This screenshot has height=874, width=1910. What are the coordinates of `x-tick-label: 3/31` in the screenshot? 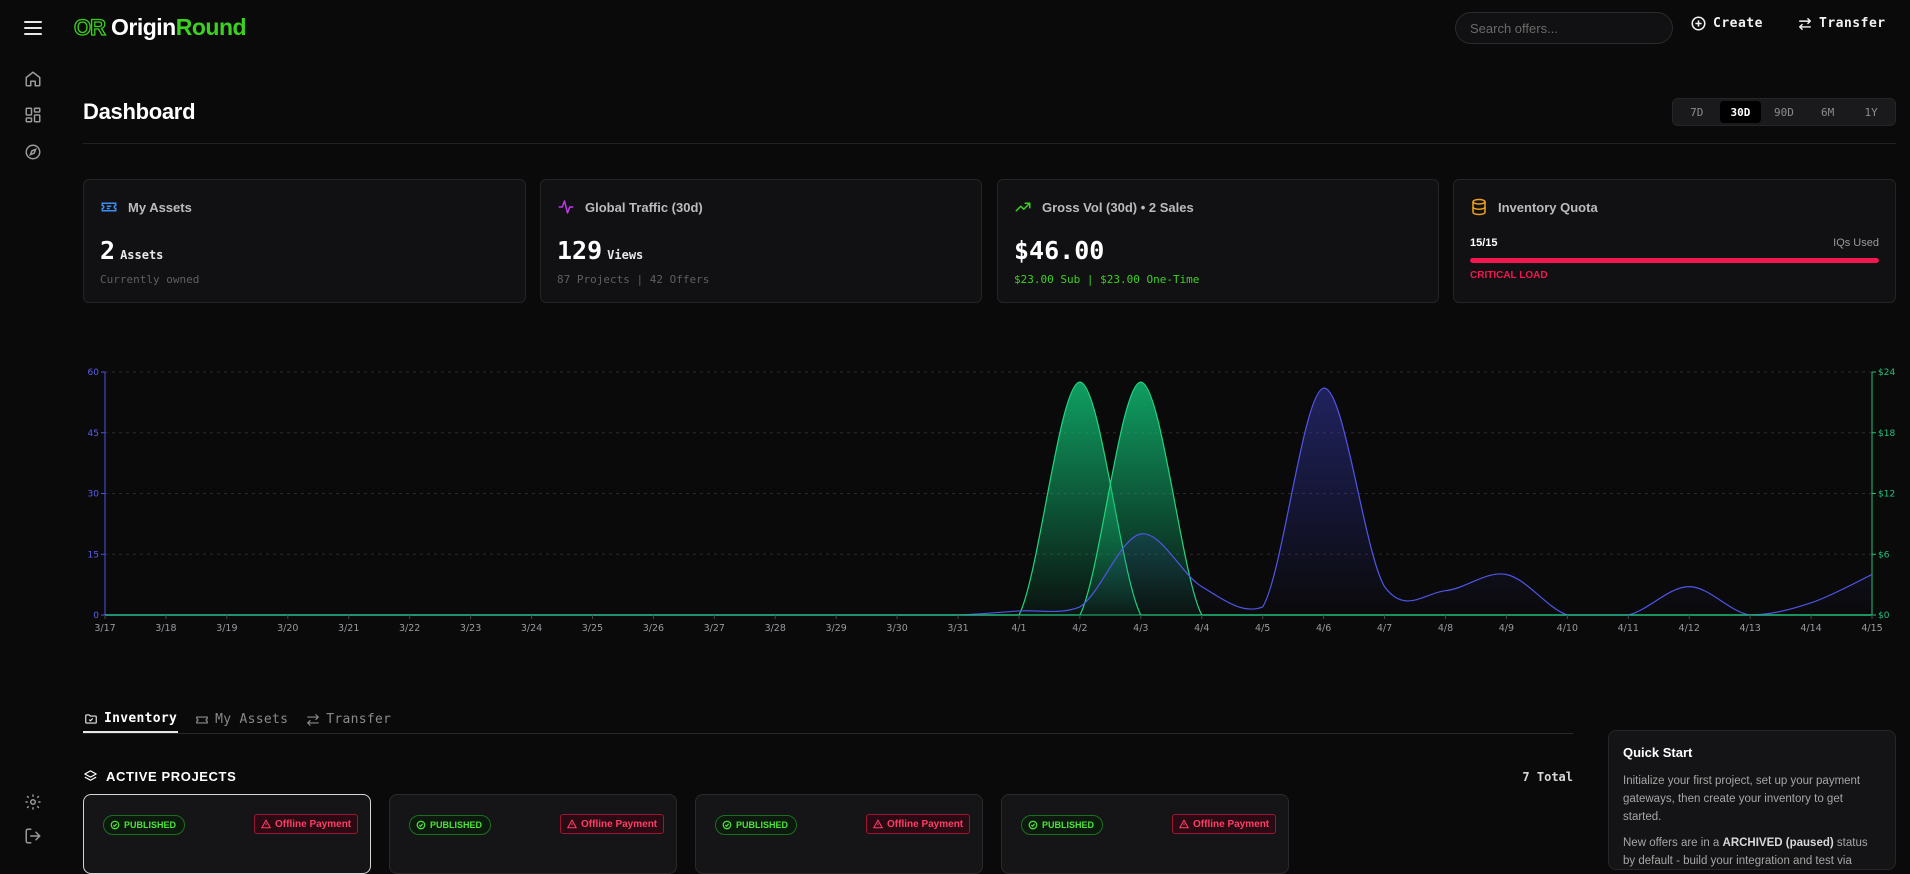 It's located at (957, 628).